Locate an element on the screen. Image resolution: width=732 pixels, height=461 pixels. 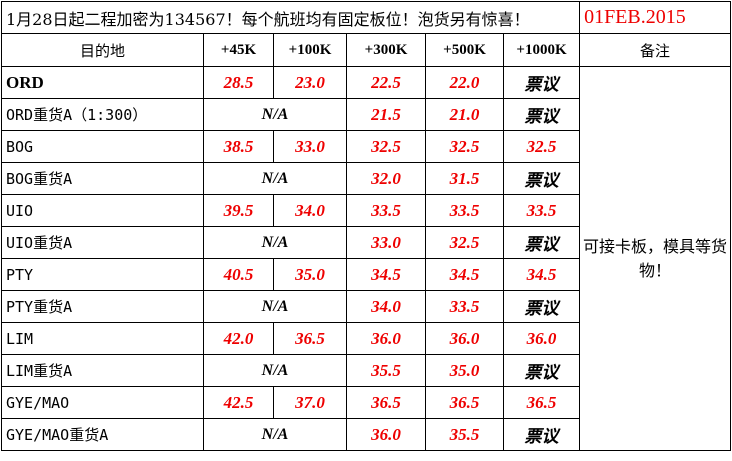
header-1000k: +1000K is located at coordinates (541, 50).